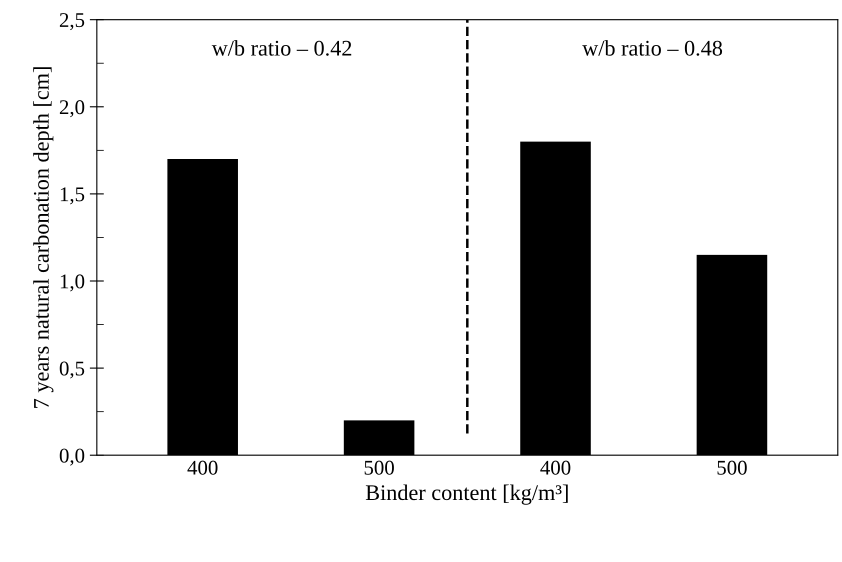 The width and height of the screenshot is (842, 562). What do you see at coordinates (652, 48) in the screenshot?
I see `annotation: w/b ratio – 0.48` at bounding box center [652, 48].